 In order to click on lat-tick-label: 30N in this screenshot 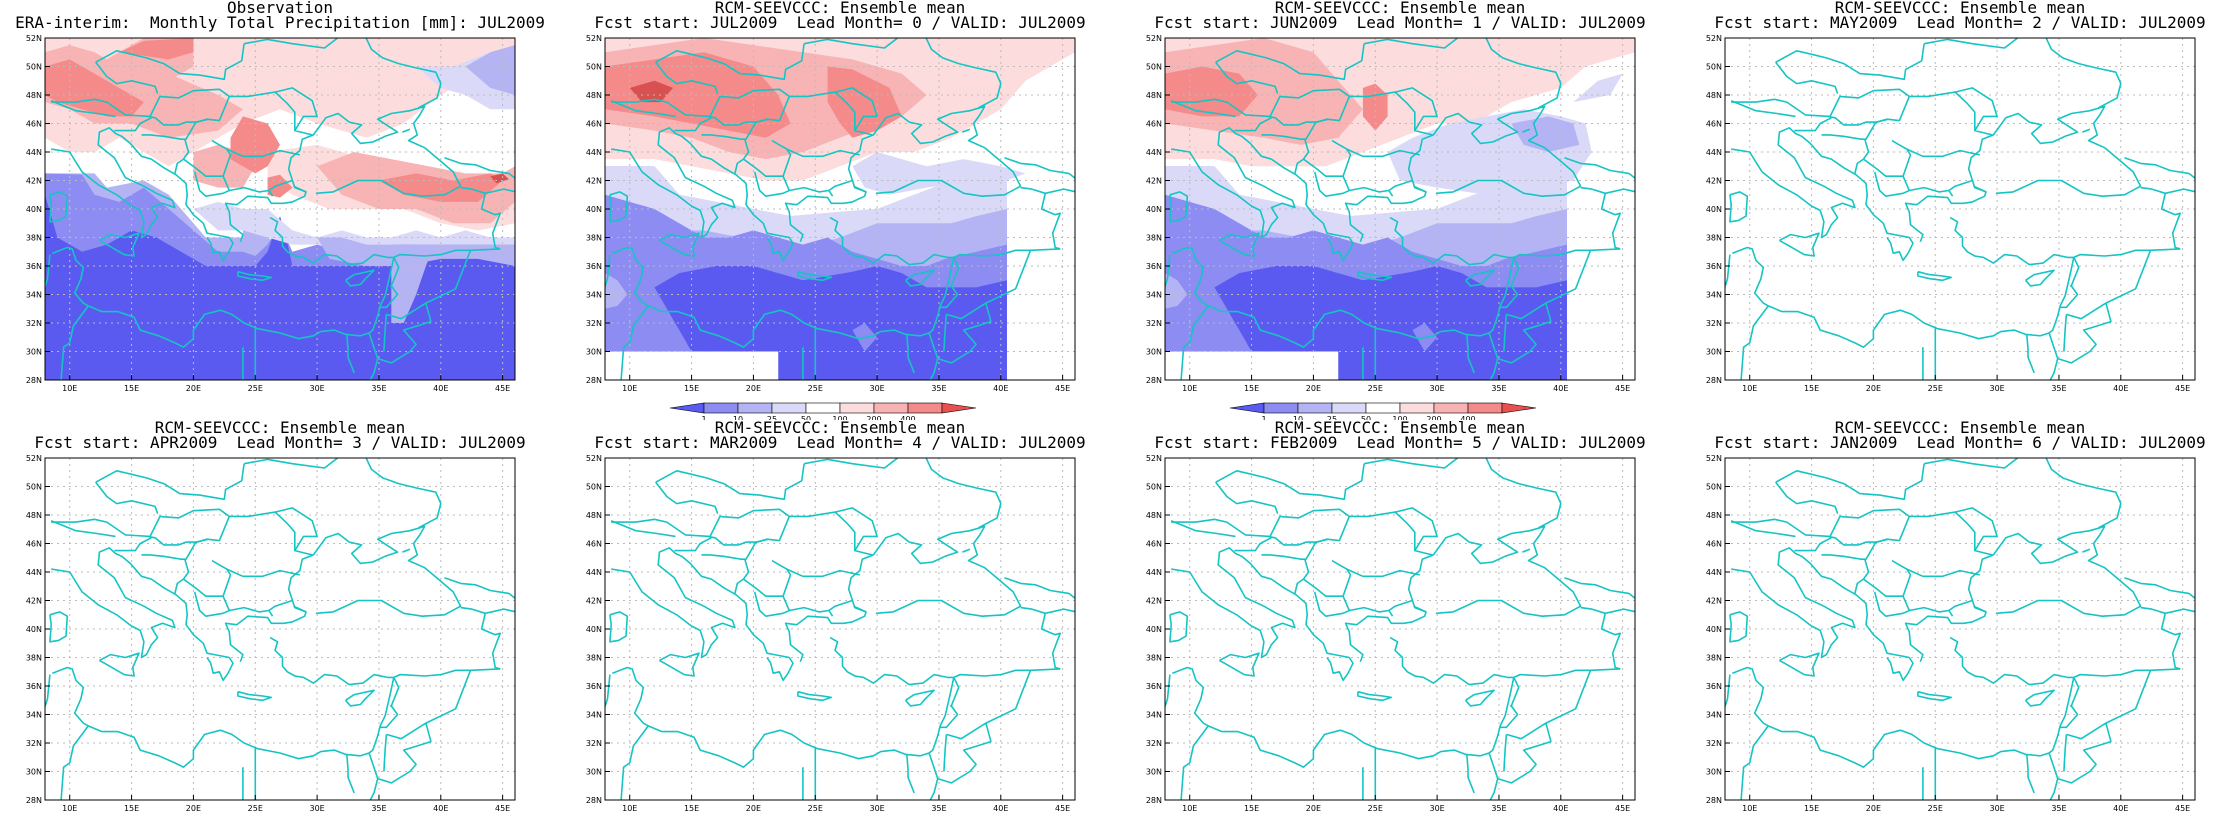, I will do `click(594, 772)`.